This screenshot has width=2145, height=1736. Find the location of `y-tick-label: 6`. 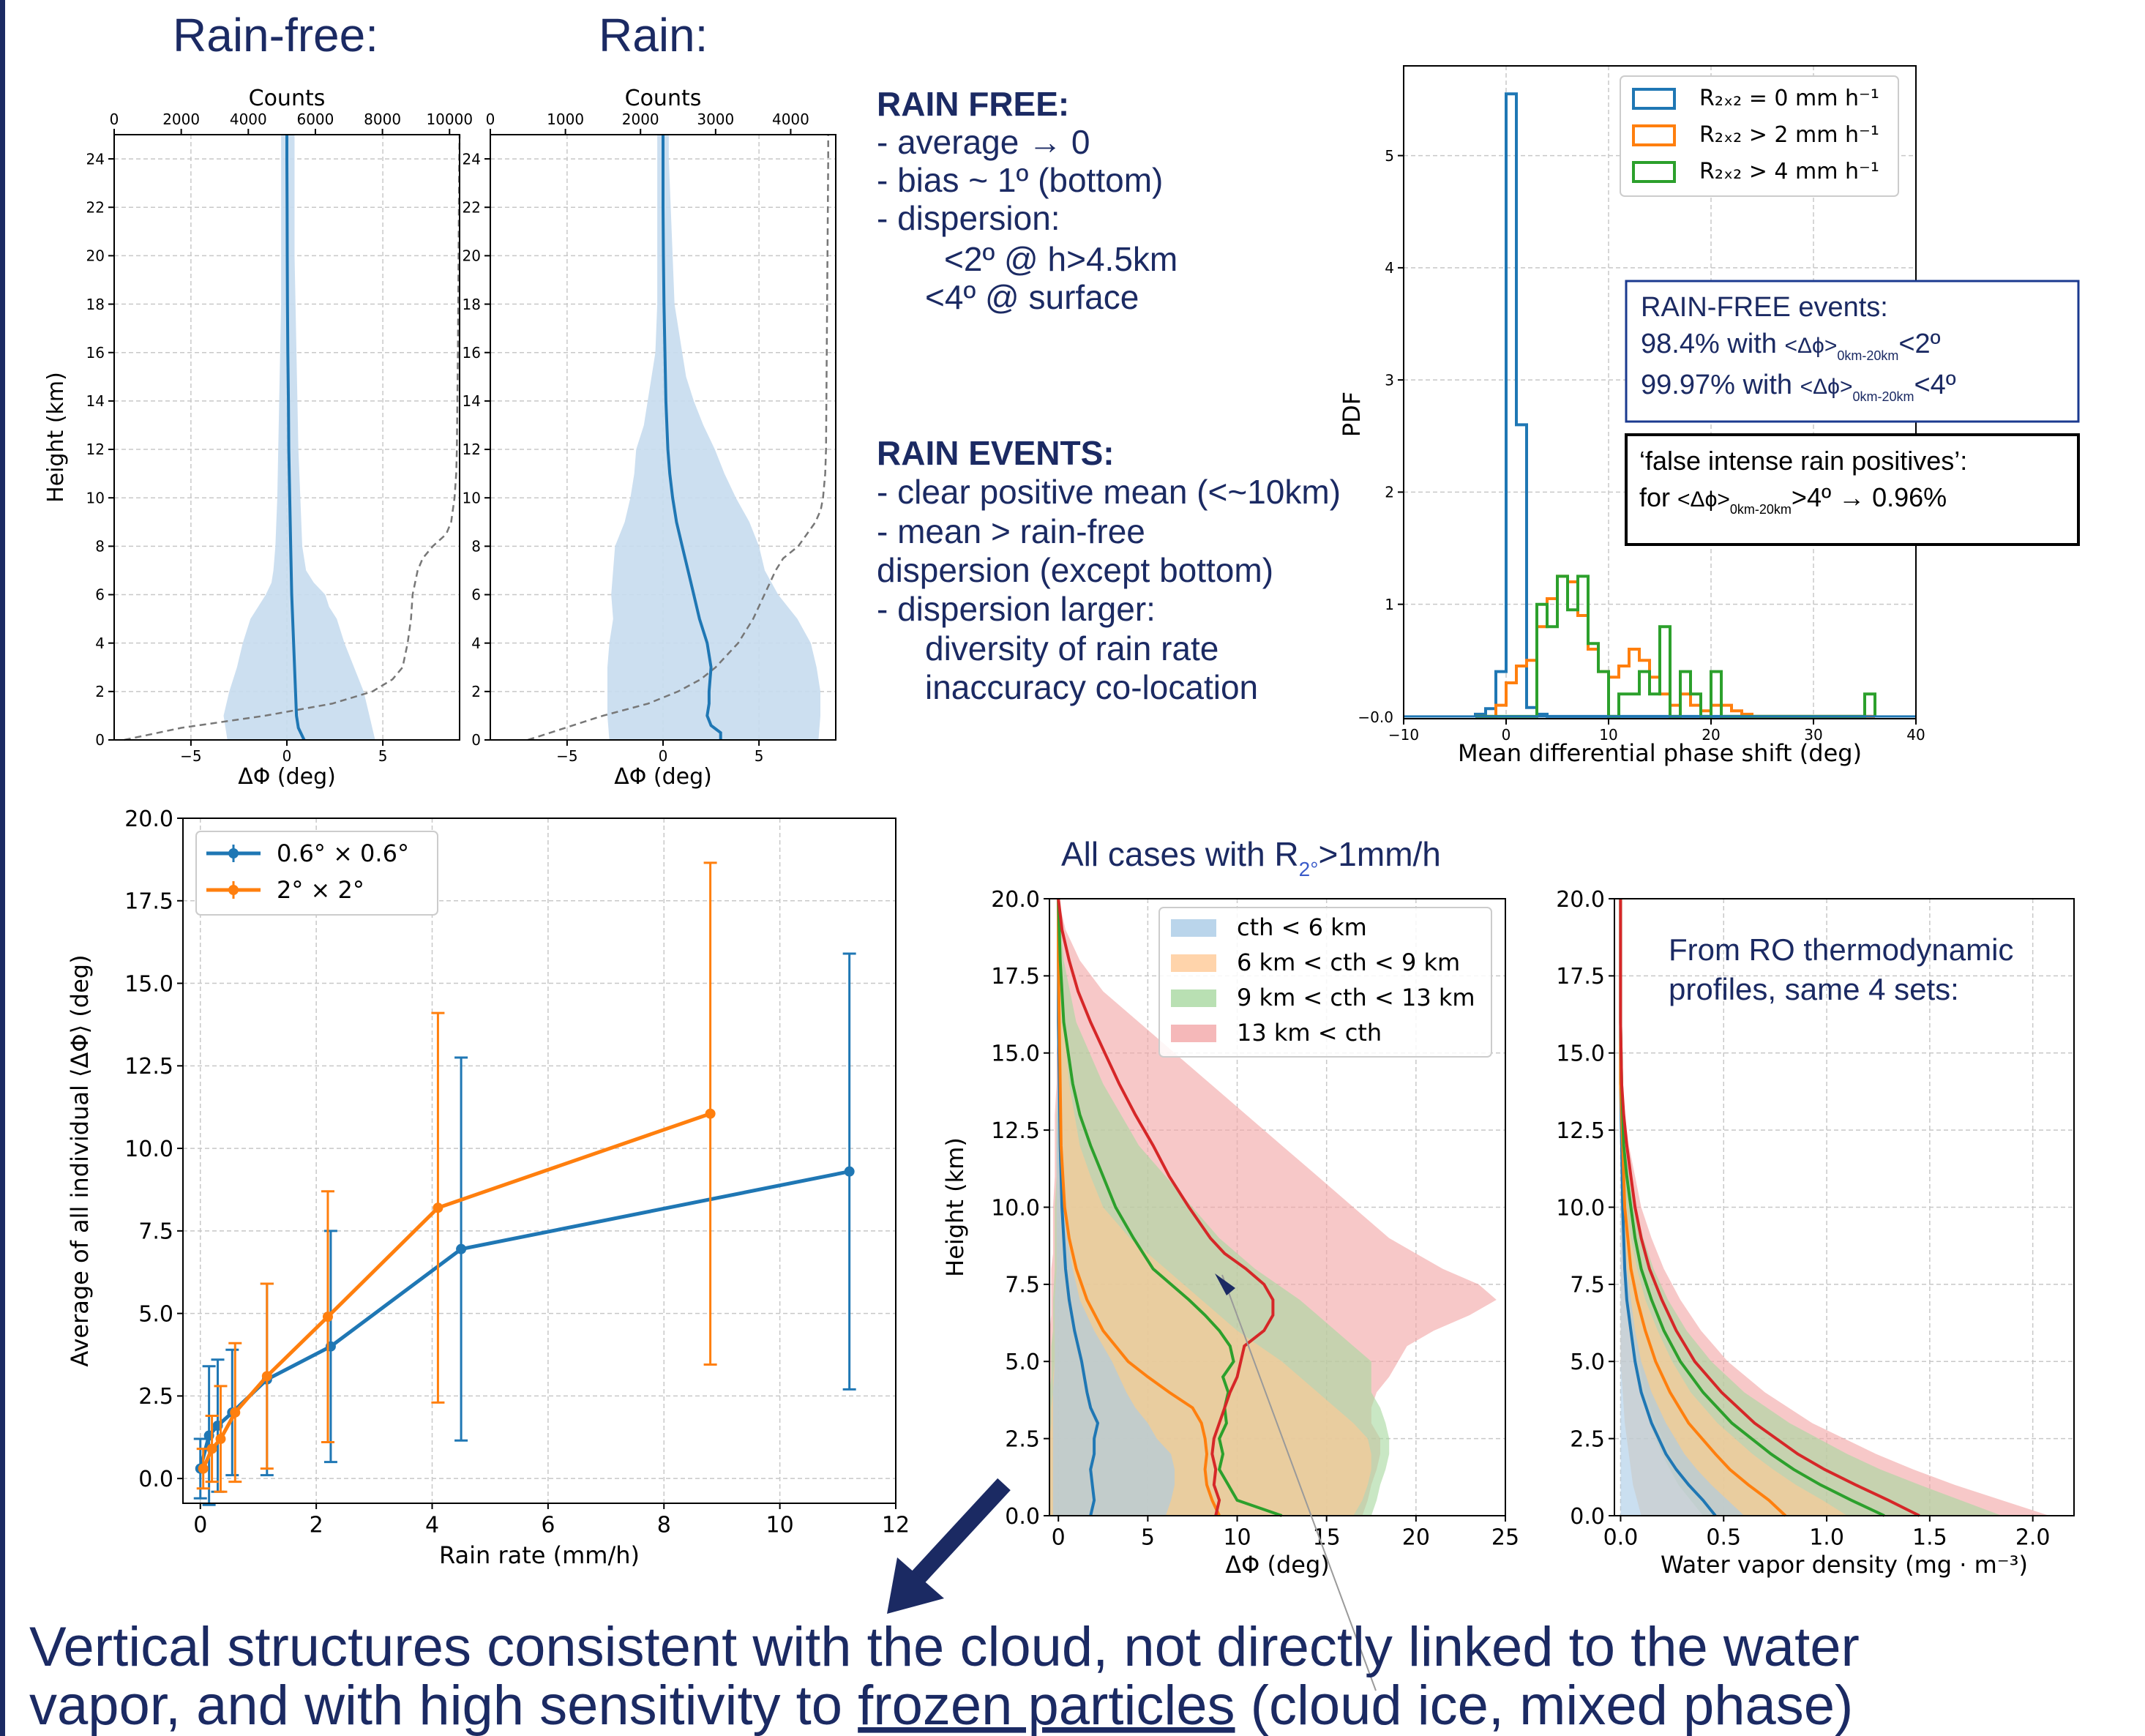

y-tick-label: 6 is located at coordinates (100, 595).